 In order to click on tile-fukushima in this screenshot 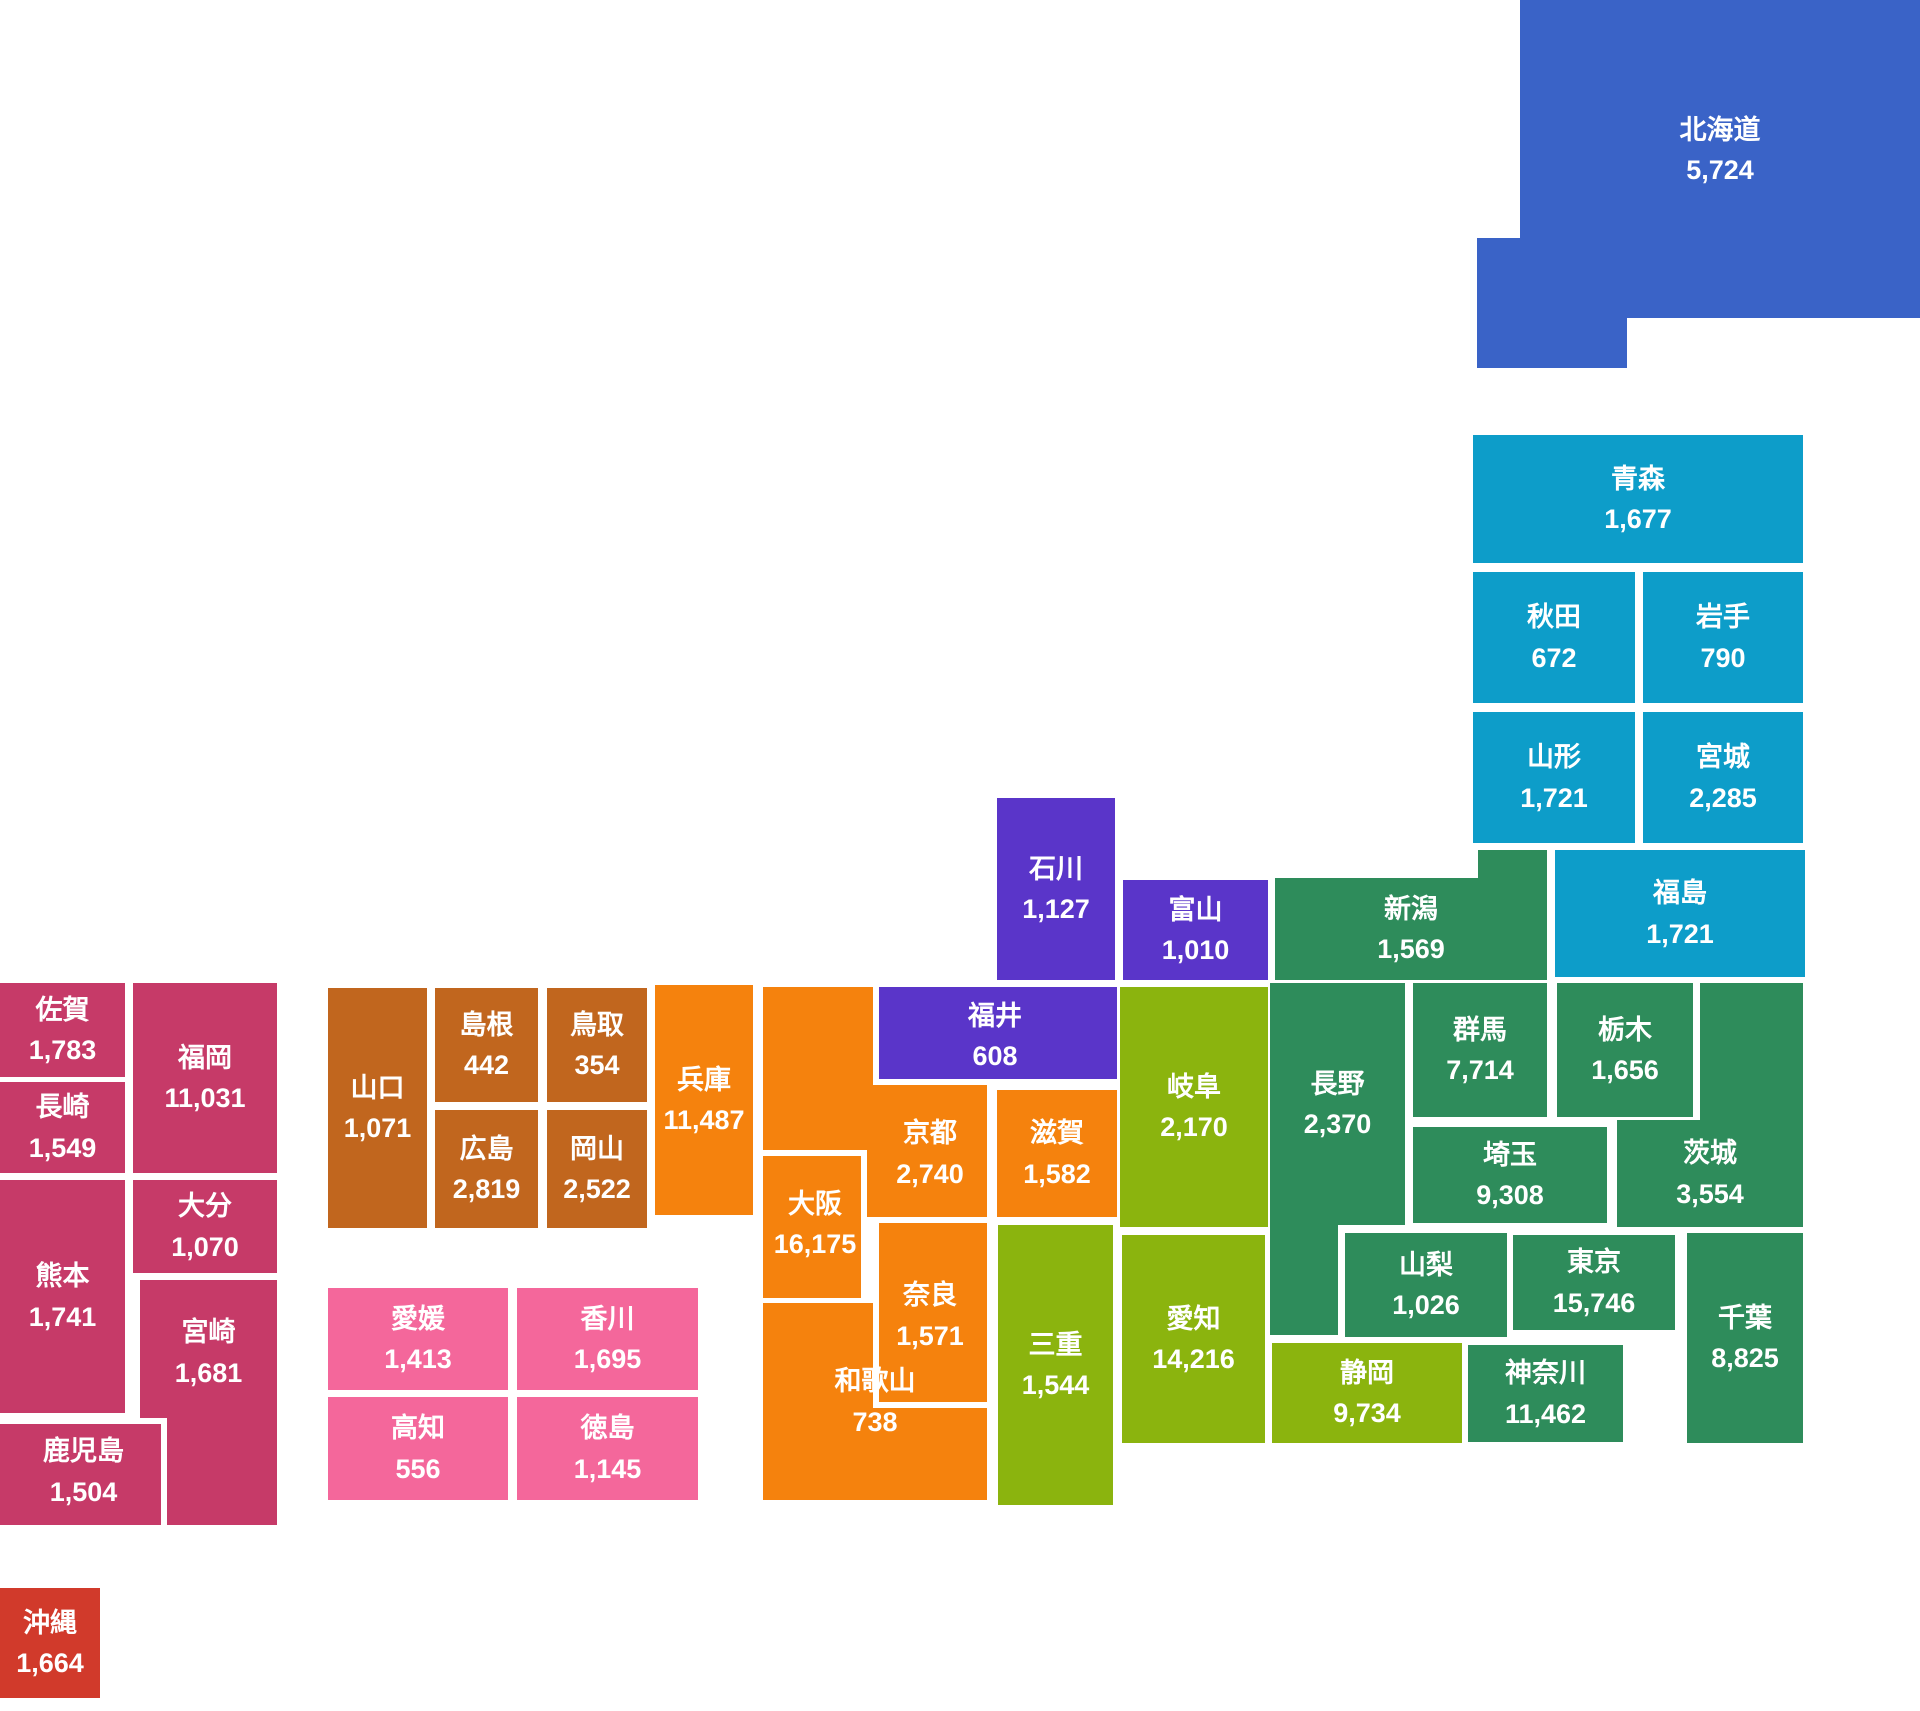, I will do `click(1680, 913)`.